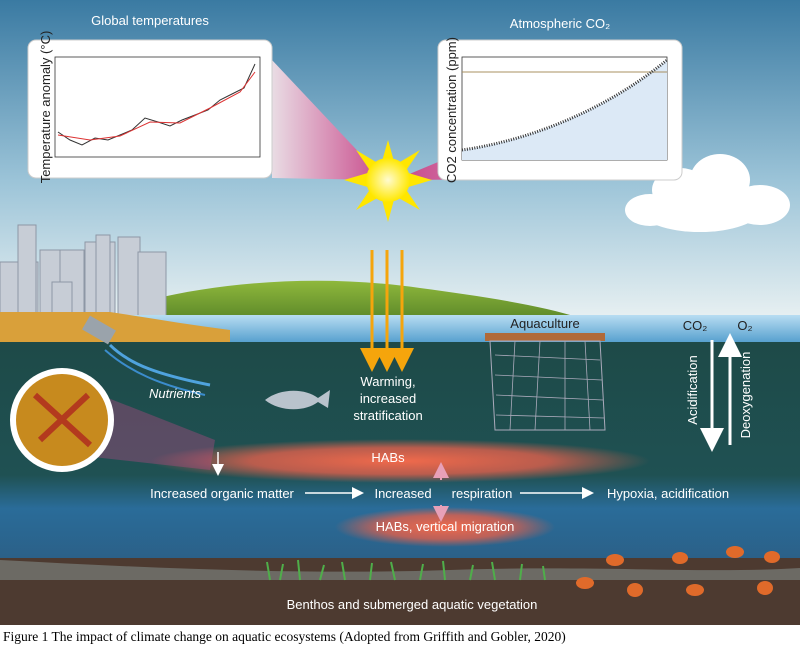 The width and height of the screenshot is (800, 650). I want to click on caption-bg, so click(400, 637).